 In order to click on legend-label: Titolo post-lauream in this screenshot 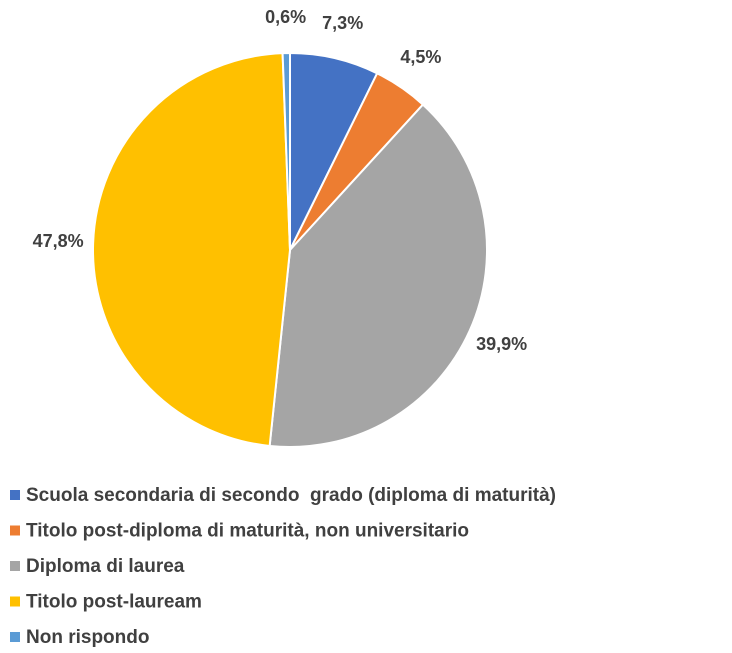, I will do `click(114, 602)`.